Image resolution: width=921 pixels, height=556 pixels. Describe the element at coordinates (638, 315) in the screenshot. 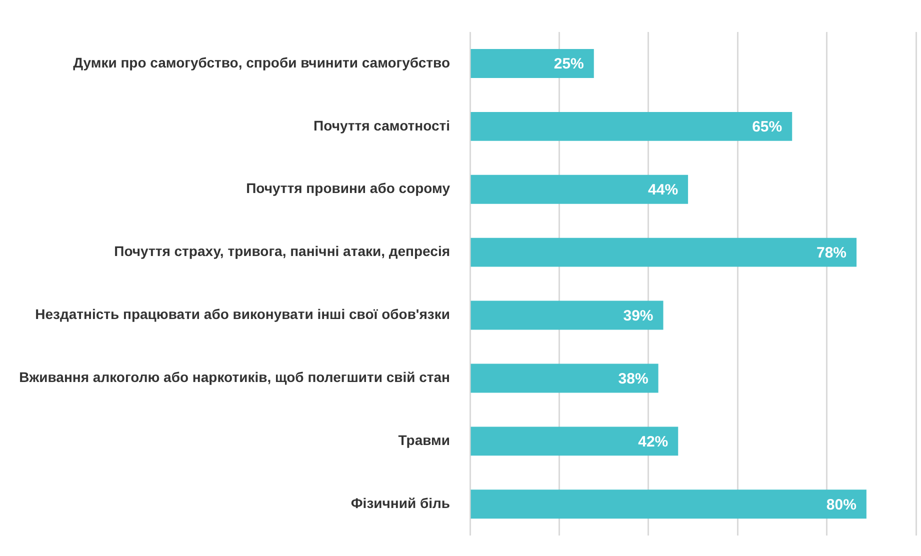

I see `data-label: 39%` at that location.